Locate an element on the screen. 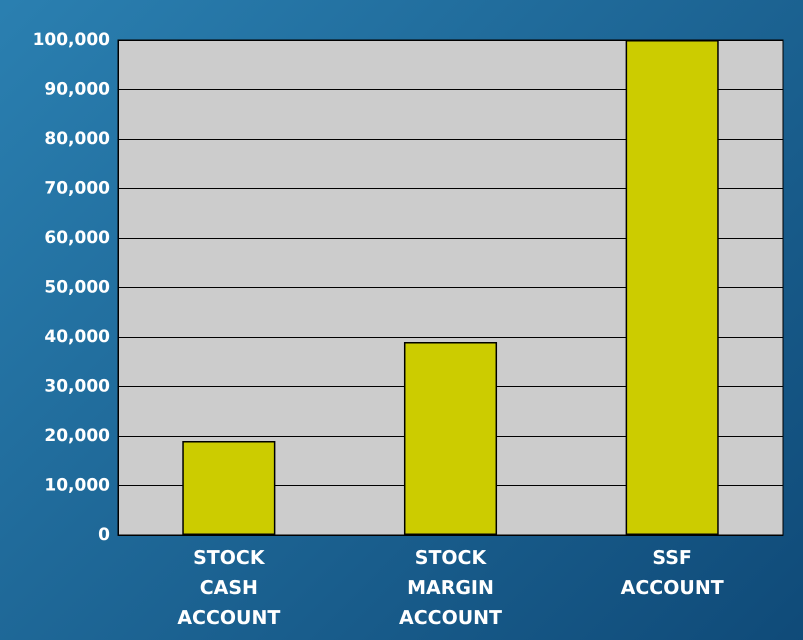  y-tick-label: 30,000 is located at coordinates (77, 386).